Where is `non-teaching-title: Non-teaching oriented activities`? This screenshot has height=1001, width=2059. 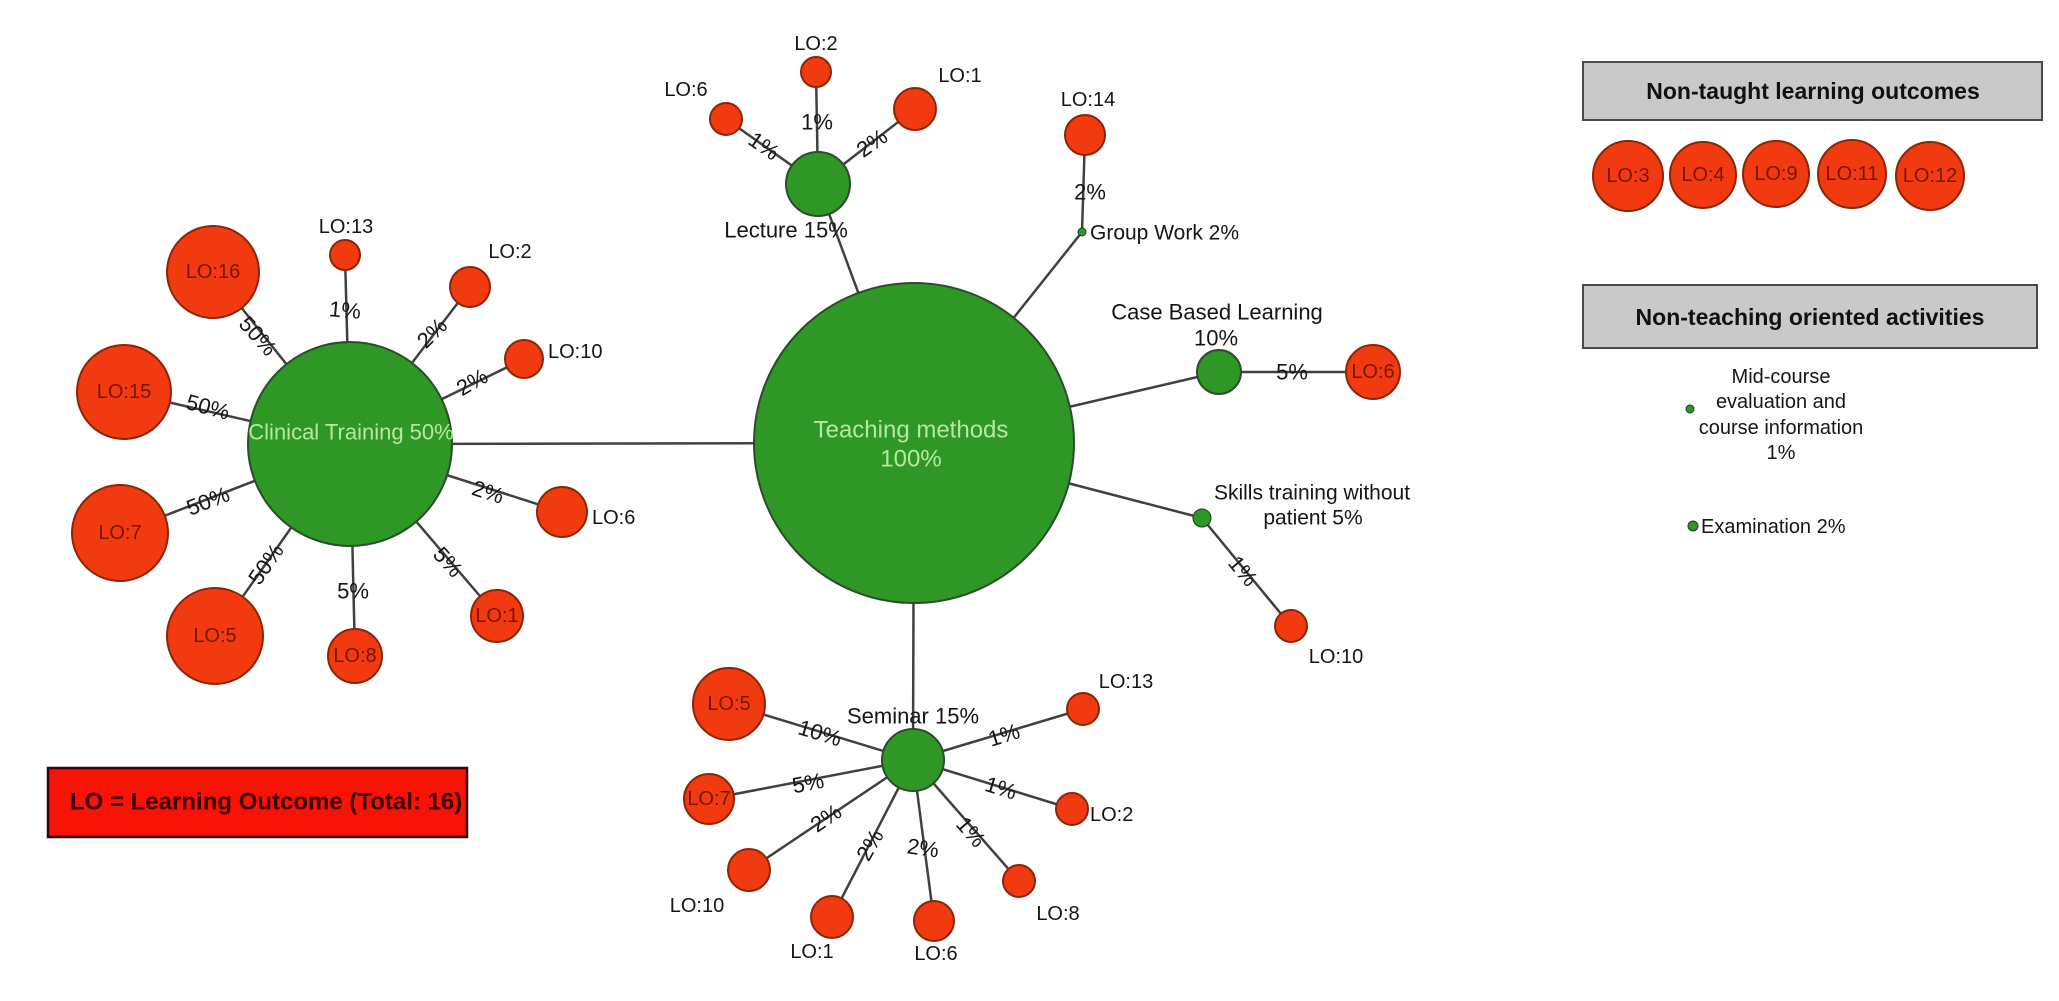
non-teaching-title: Non-teaching oriented activities is located at coordinates (1810, 317).